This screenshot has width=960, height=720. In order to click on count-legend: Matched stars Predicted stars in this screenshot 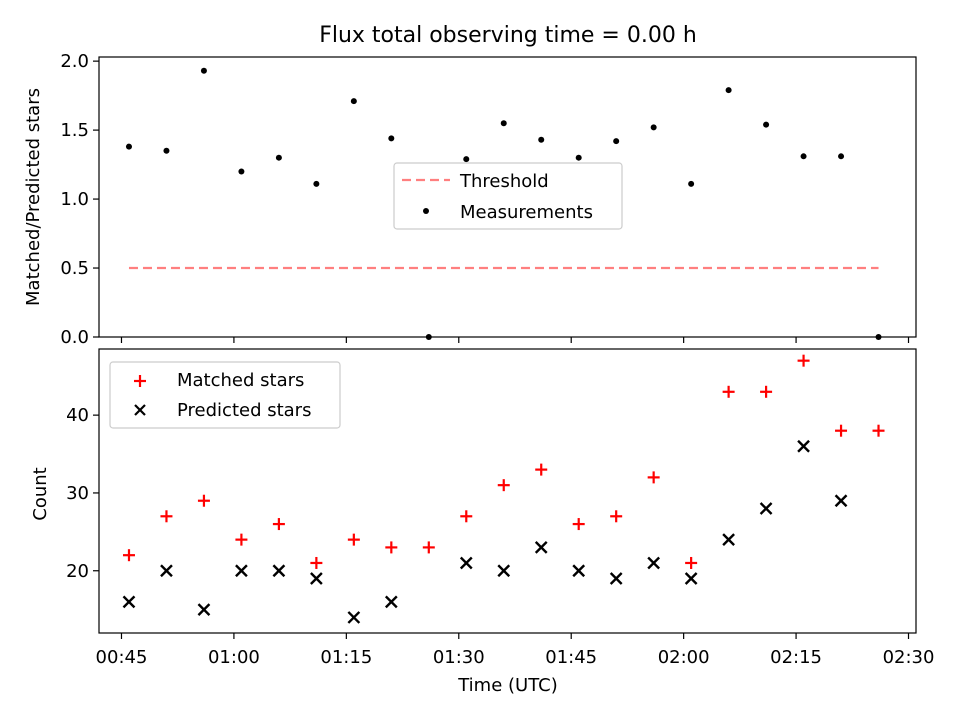, I will do `click(225, 395)`.